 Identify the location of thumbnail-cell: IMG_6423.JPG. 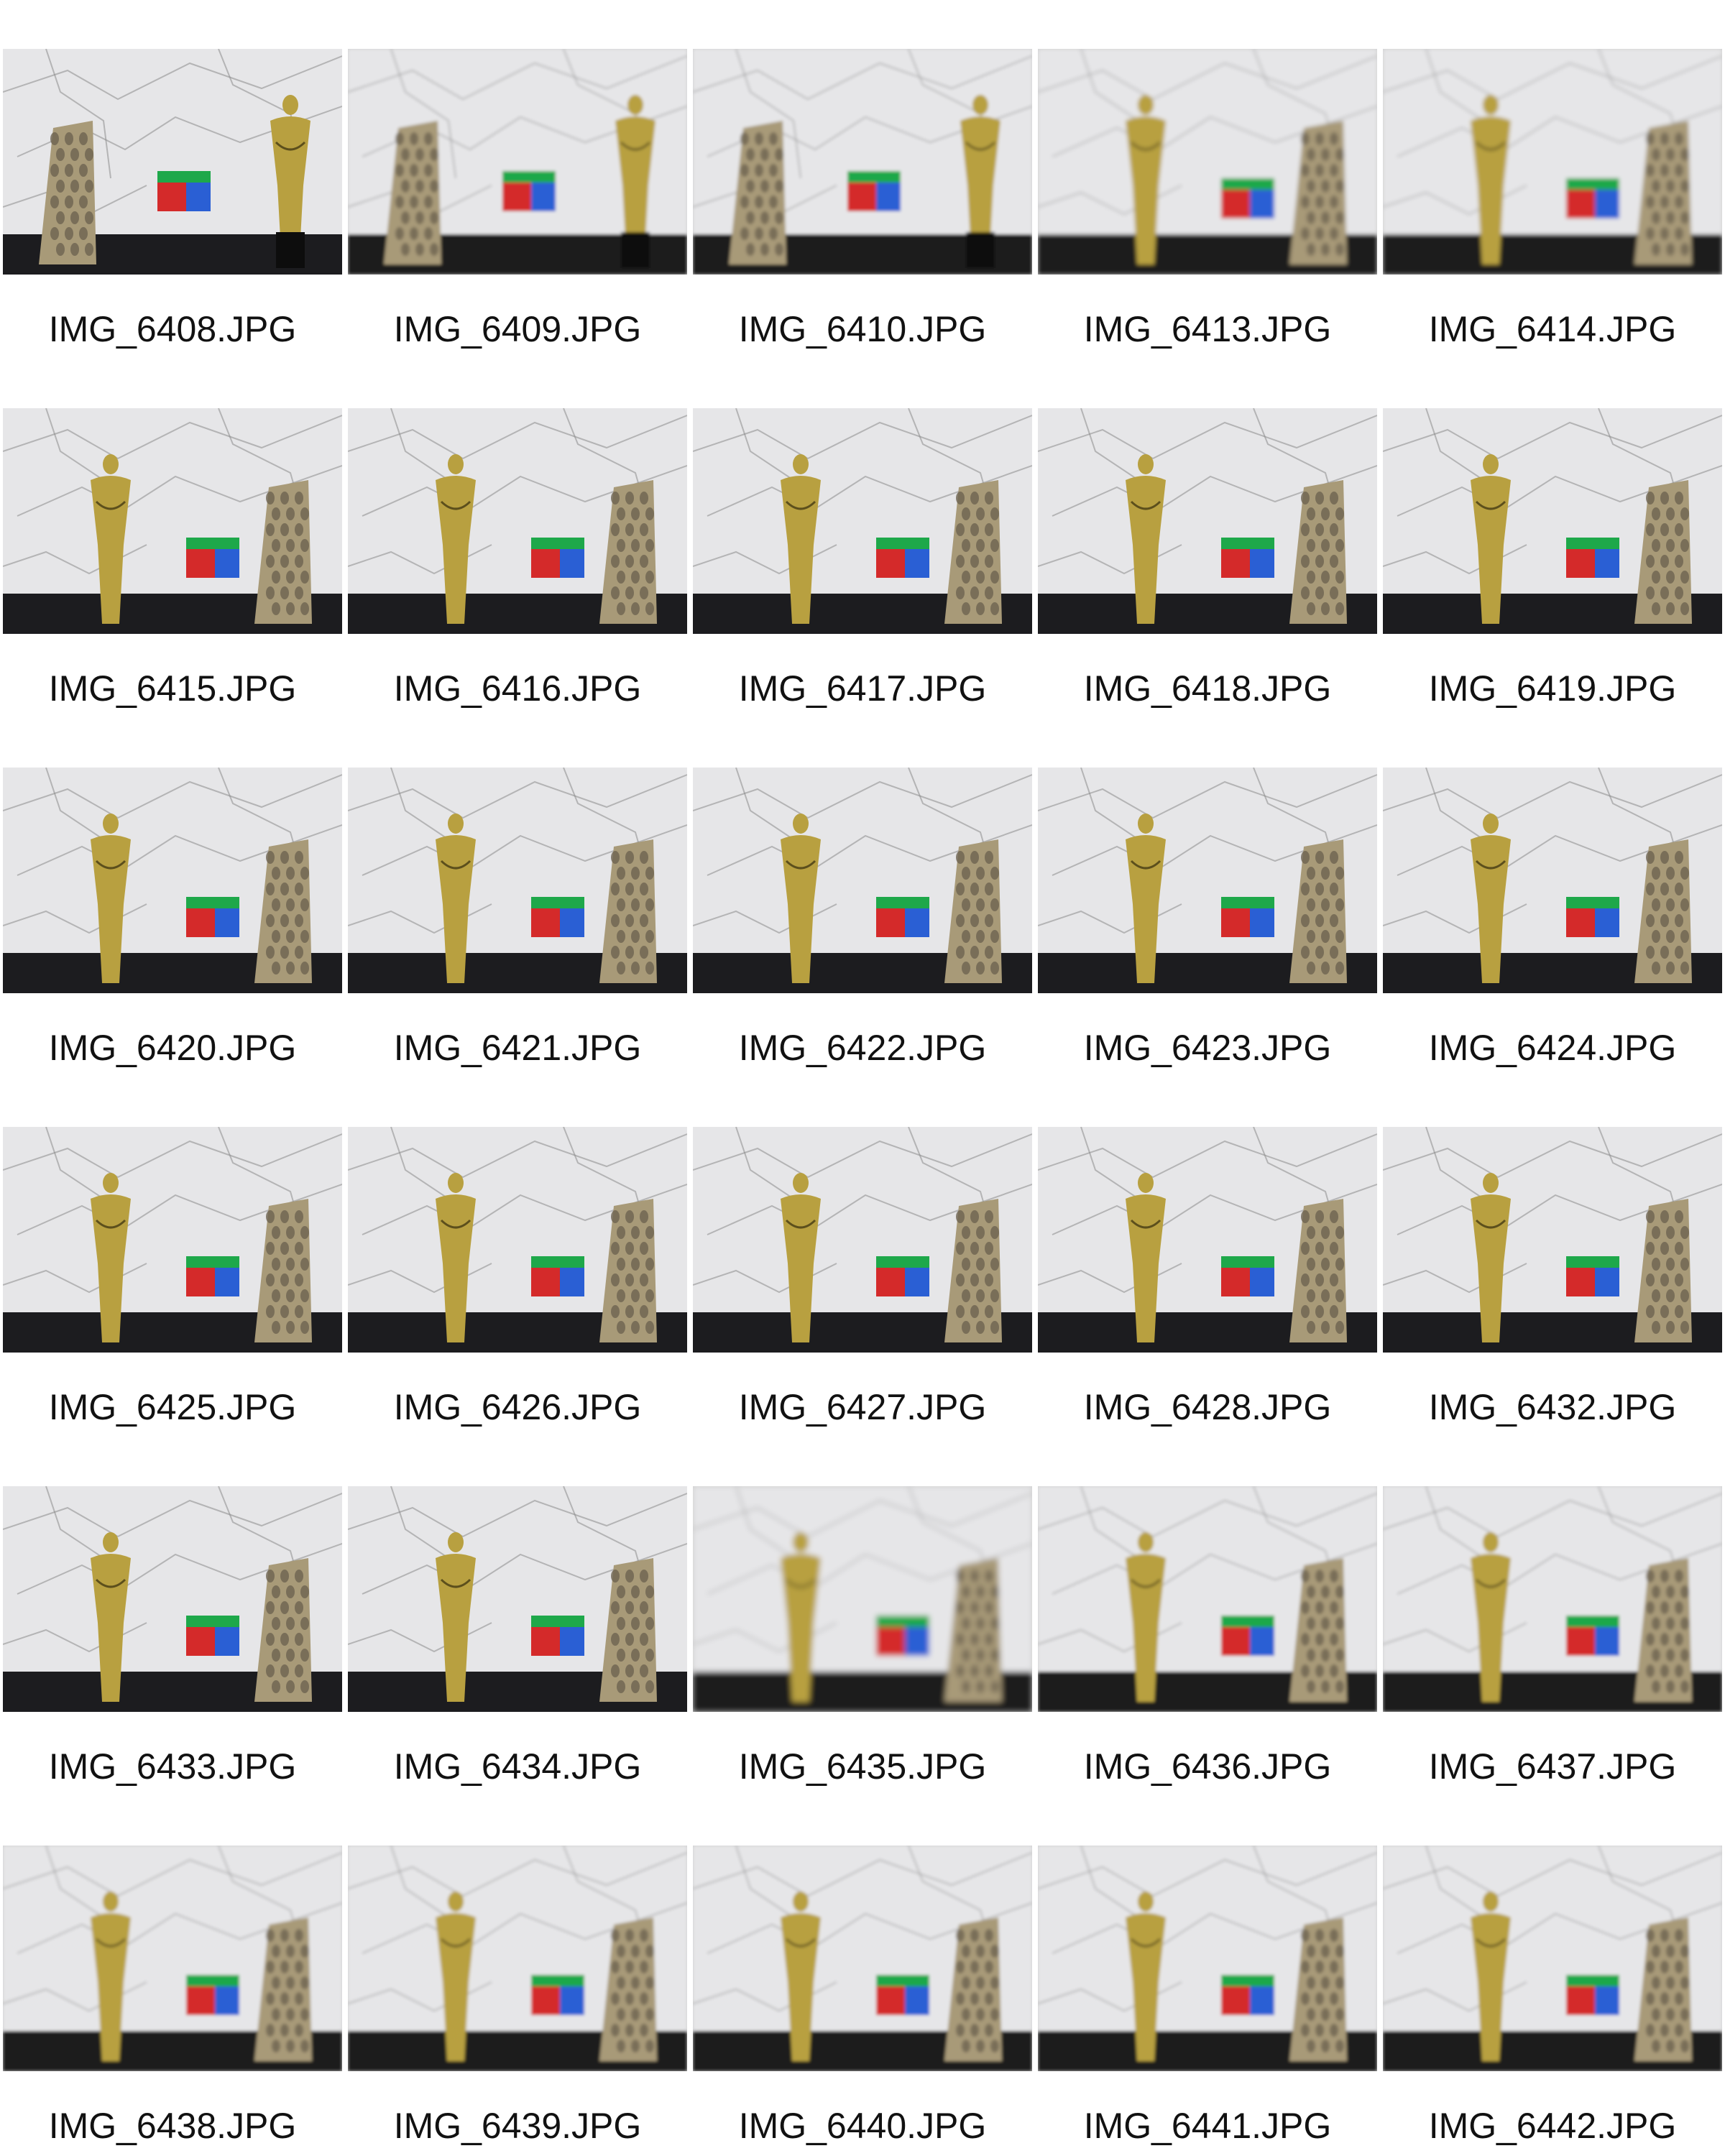
(1207, 918).